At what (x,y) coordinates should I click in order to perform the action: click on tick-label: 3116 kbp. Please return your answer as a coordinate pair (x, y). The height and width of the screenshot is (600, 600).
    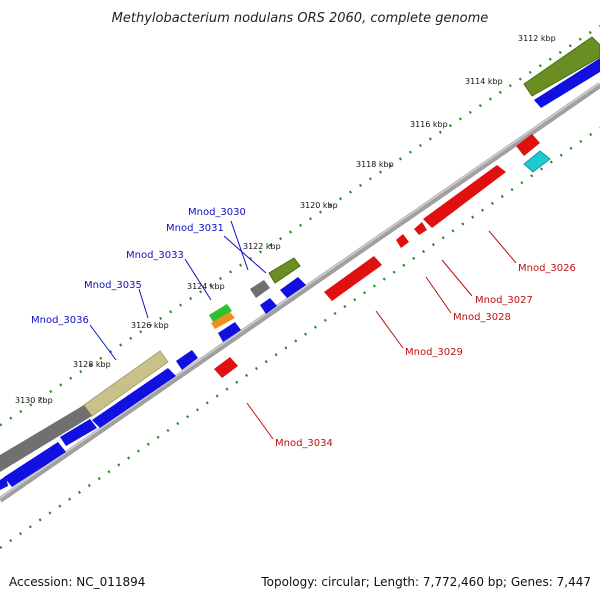
    Looking at the image, I should click on (429, 124).